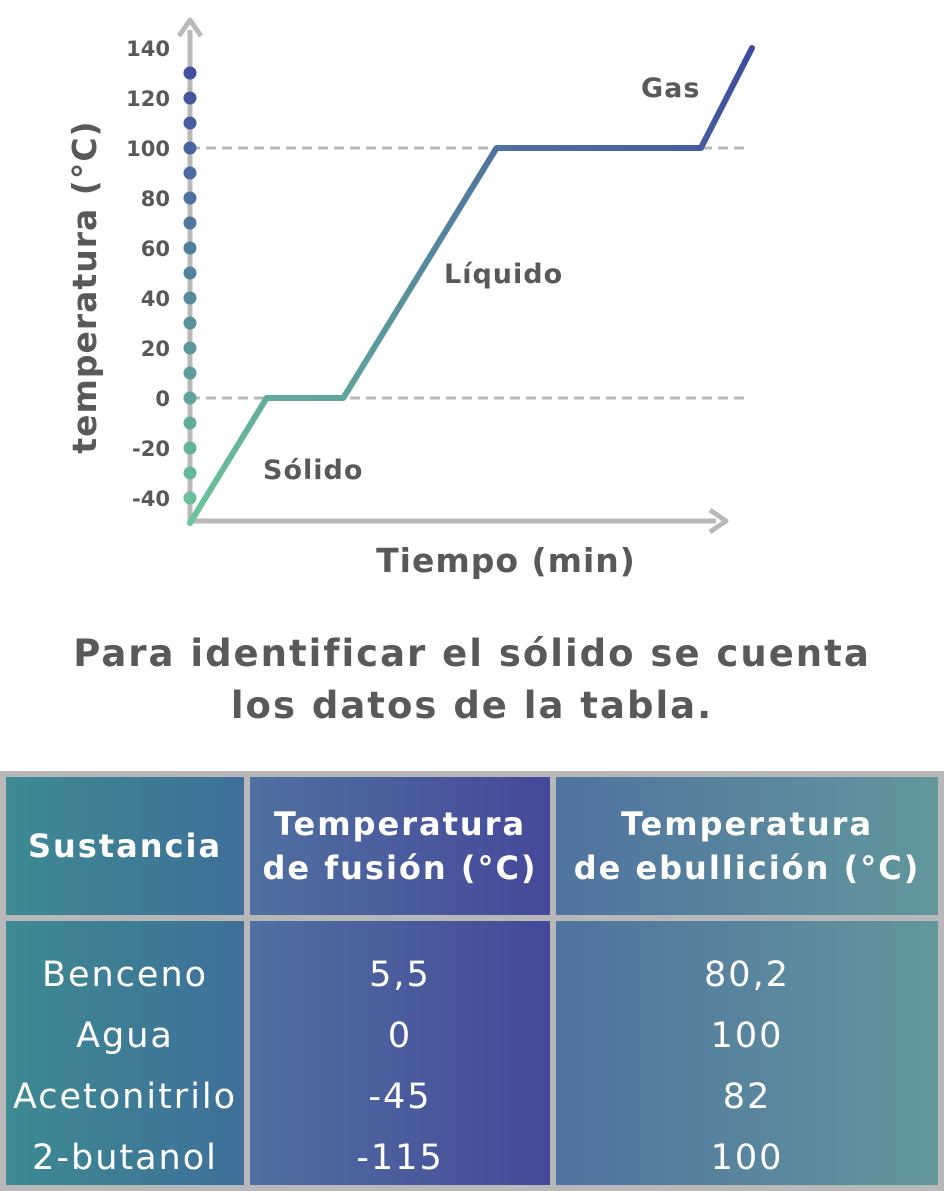 The width and height of the screenshot is (944, 1191). I want to click on table-column-melting: 5,5 0 -45 -115, so click(400, 1053).